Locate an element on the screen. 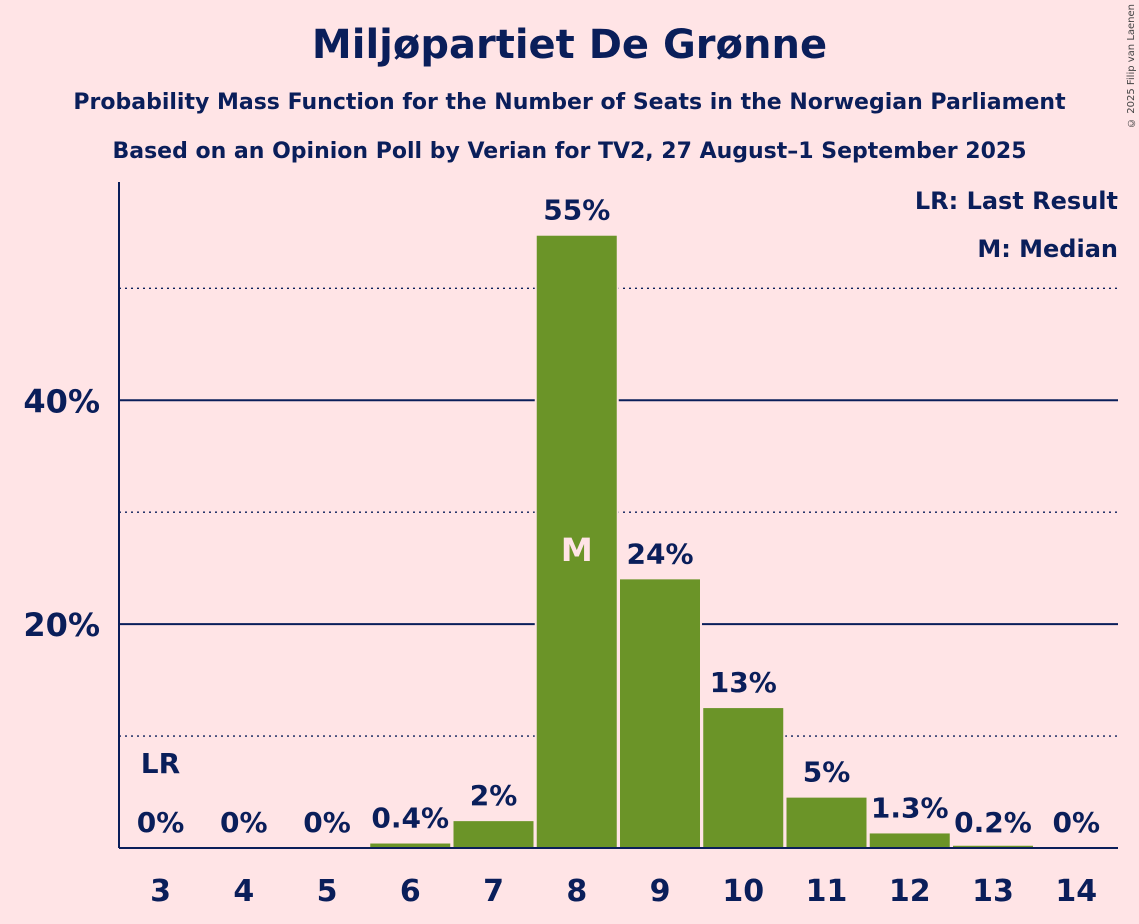 The height and width of the screenshot is (924, 1139). last-result-marker: LR is located at coordinates (160, 763).